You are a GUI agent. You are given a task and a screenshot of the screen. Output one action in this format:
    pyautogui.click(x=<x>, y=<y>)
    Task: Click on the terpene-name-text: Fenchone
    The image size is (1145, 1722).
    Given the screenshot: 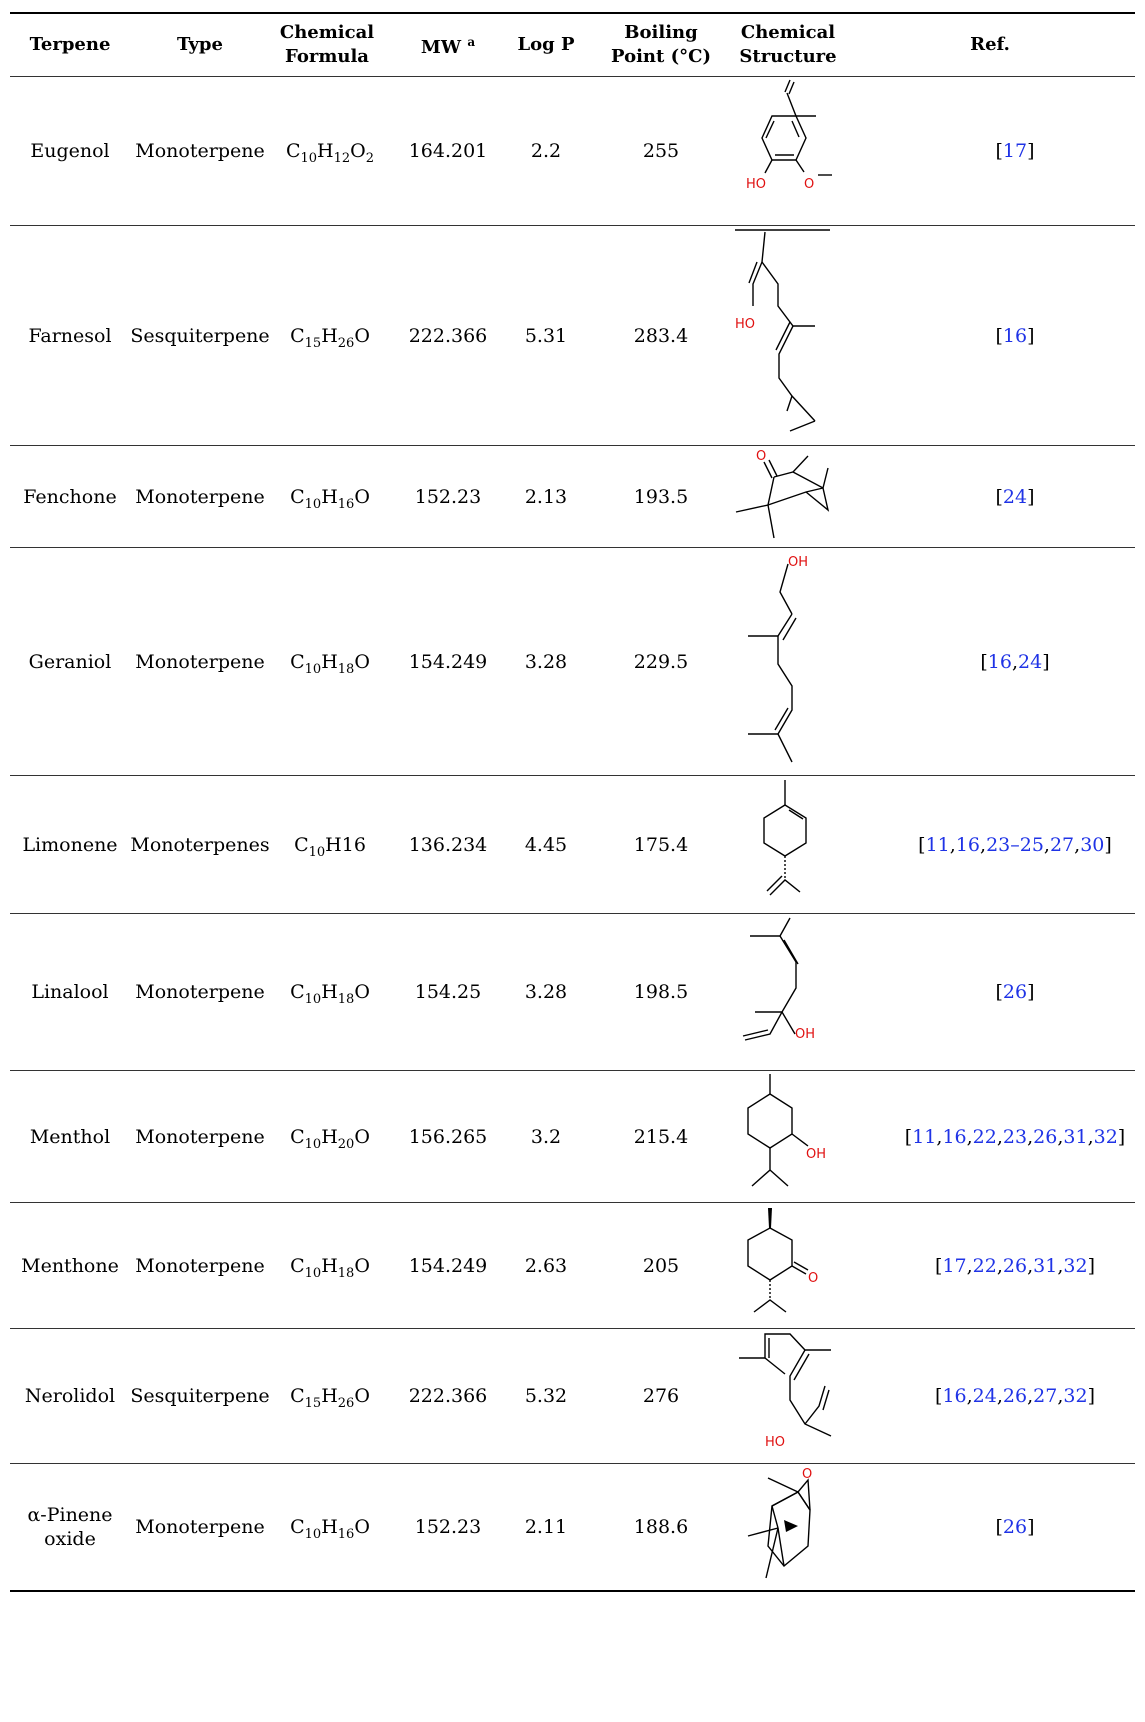 What is the action you would take?
    pyautogui.click(x=70, y=496)
    